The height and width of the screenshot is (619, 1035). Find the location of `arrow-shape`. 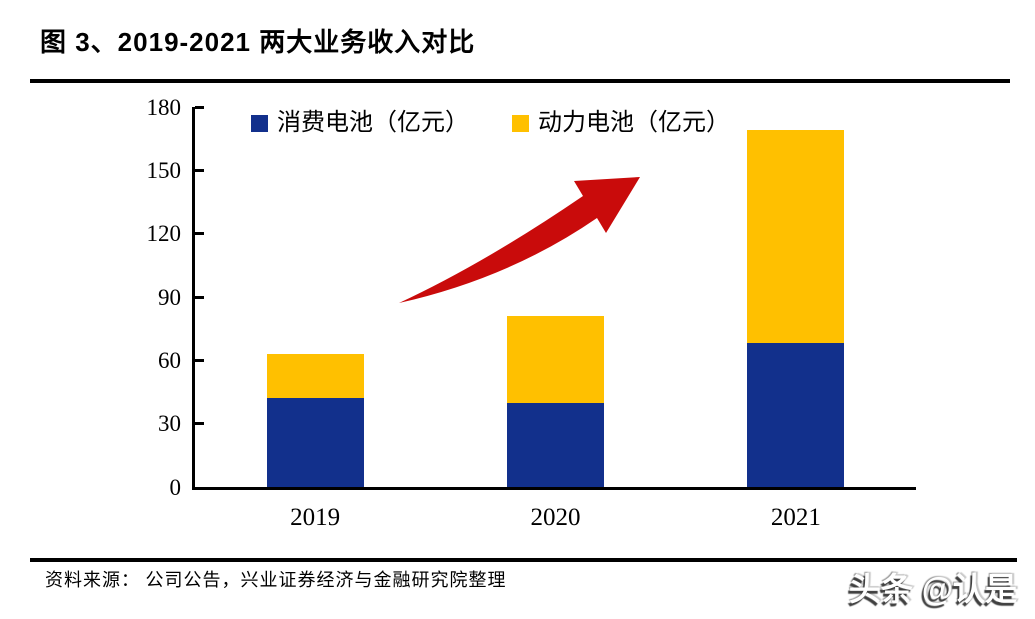

arrow-shape is located at coordinates (519, 240).